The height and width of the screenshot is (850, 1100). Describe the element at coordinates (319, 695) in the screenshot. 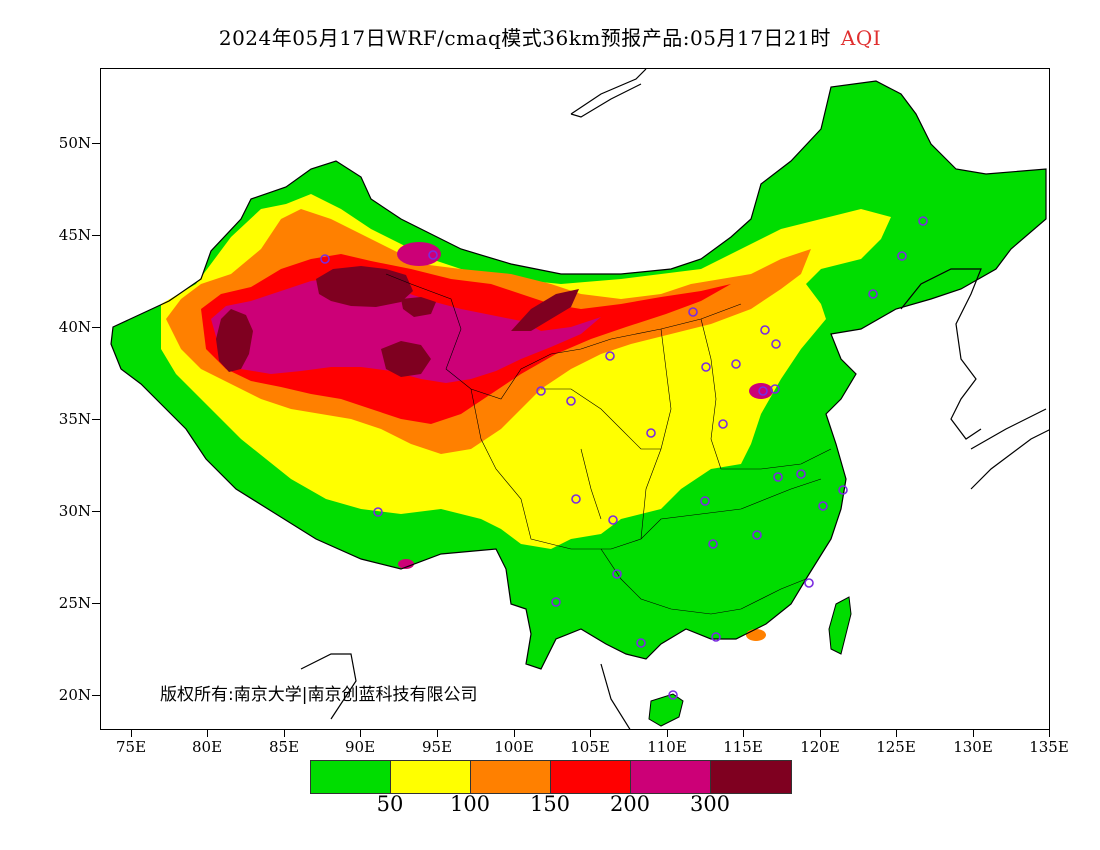

I see `copyright-text: 版权所有:南京大学|南京创蓝科技有限公司` at that location.